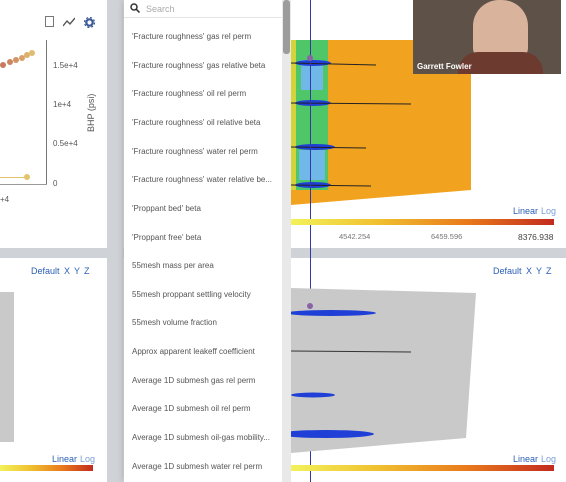 The image size is (566, 482). I want to click on dropdown-item: 'Fracture roughness' gas rel perm, so click(192, 36).